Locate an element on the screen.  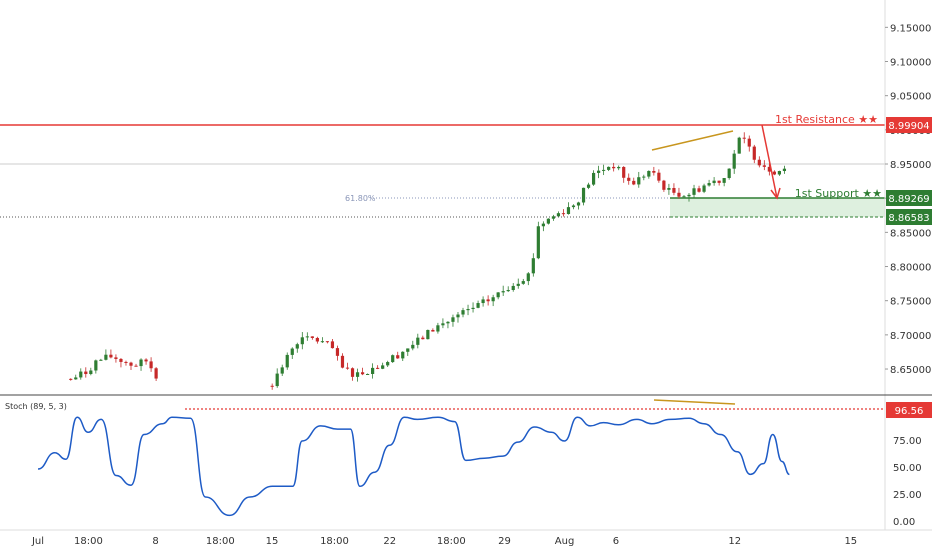
price-tick-label: 9.10000 is located at coordinates (910, 63).